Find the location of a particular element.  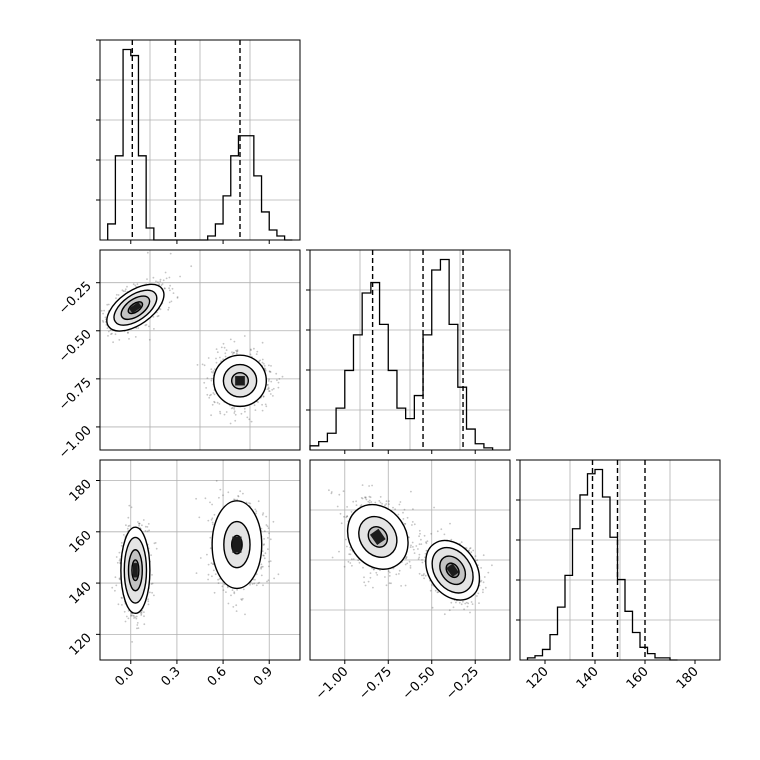

panel-frame is located at coordinates (200, 560).